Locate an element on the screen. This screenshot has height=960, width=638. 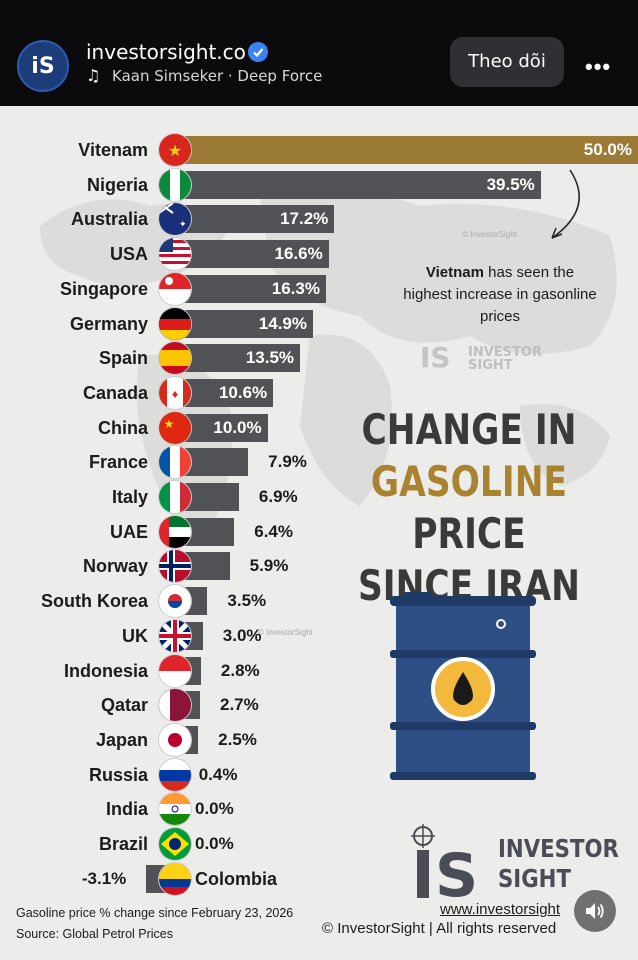
website-link: www.investorsight is located at coordinates (500, 909).